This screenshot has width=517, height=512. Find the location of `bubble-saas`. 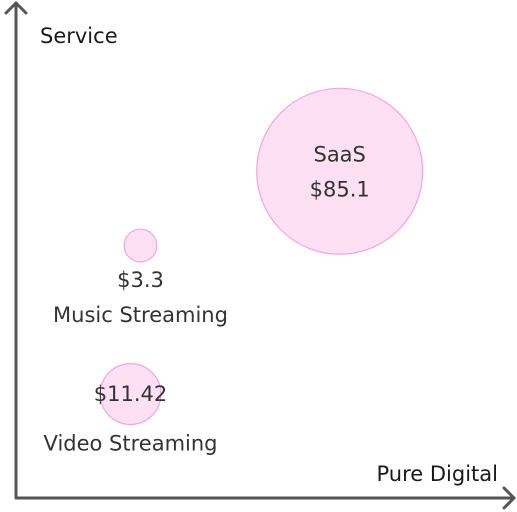

bubble-saas is located at coordinates (340, 171).